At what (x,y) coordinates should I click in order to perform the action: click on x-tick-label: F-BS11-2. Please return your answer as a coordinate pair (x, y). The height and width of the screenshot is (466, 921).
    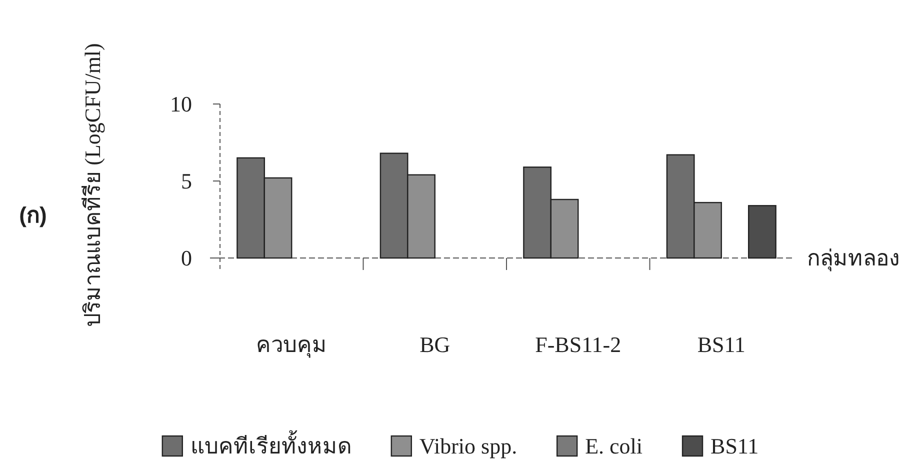
    Looking at the image, I should click on (578, 344).